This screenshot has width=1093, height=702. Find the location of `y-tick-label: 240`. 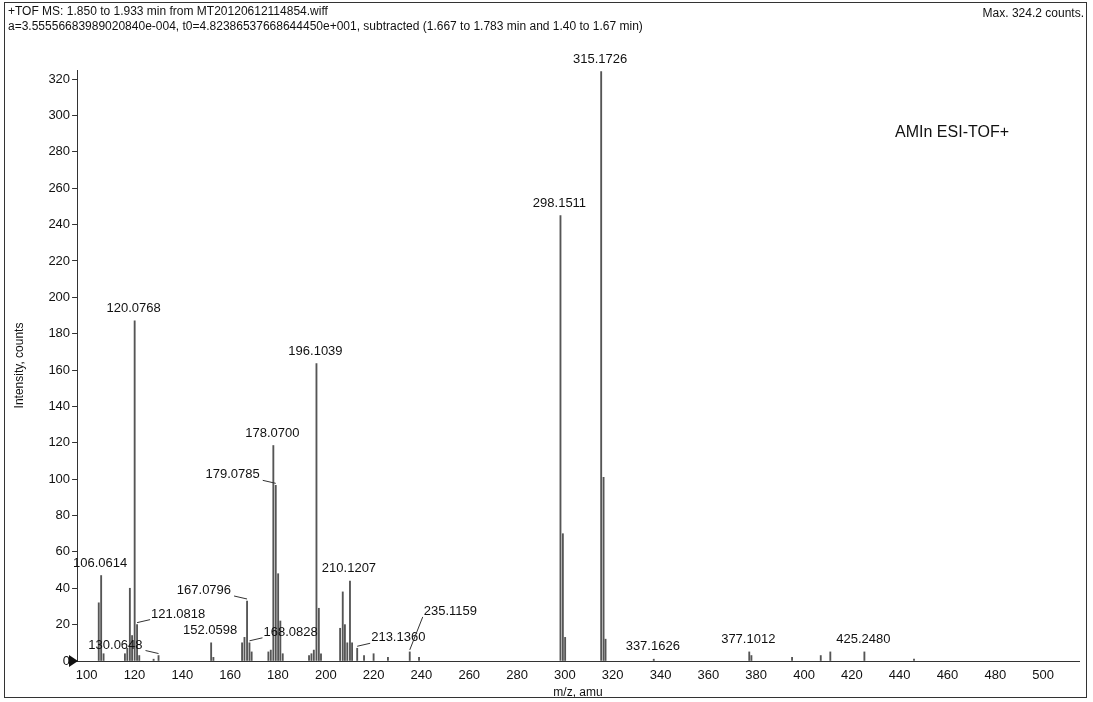

y-tick-label: 240 is located at coordinates (59, 224).